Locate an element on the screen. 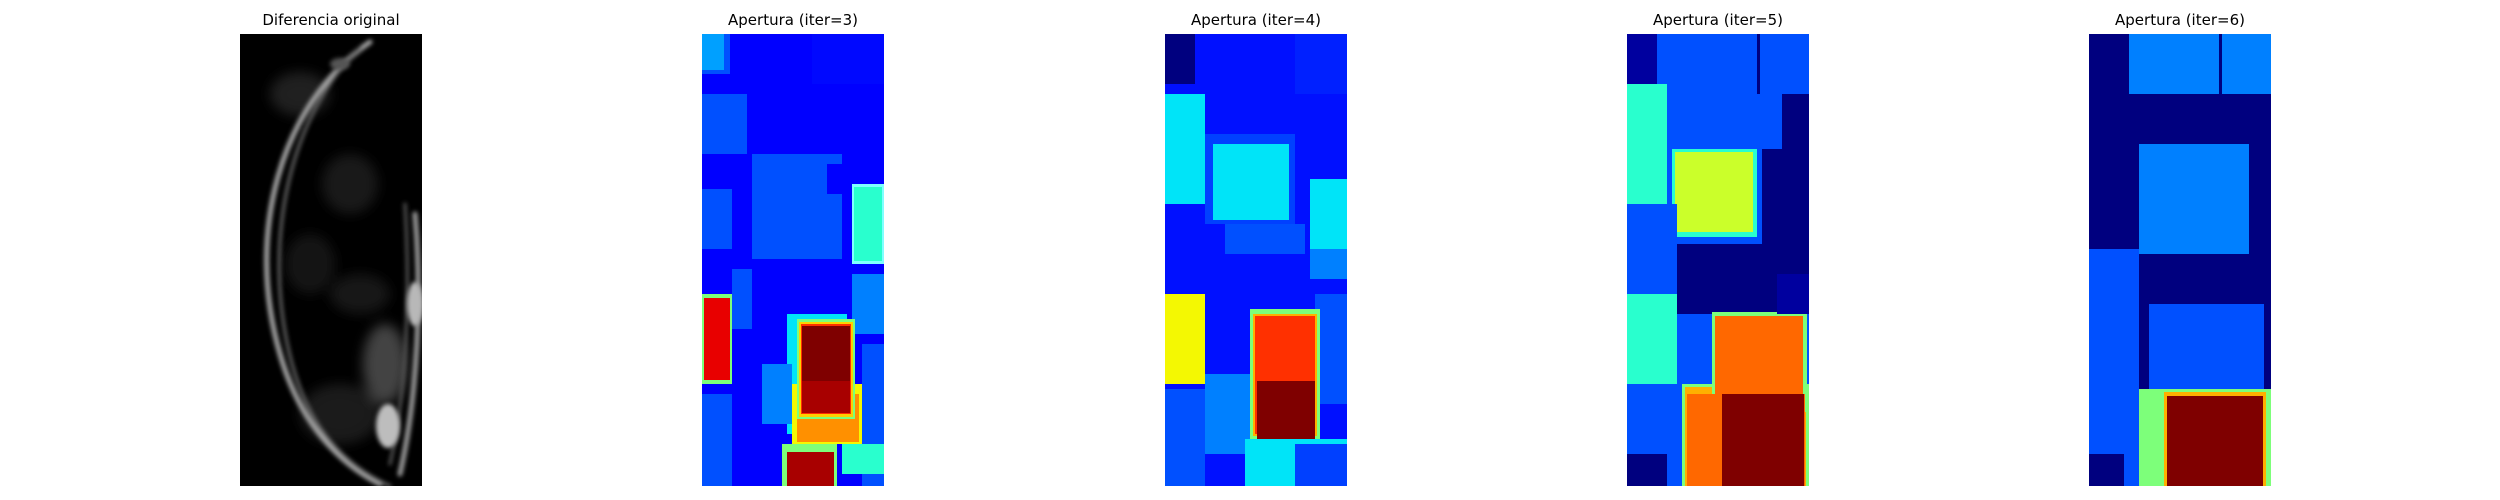 The height and width of the screenshot is (500, 2500). panel-iter-6: Apertura (iter=6) is located at coordinates (2180, 250).